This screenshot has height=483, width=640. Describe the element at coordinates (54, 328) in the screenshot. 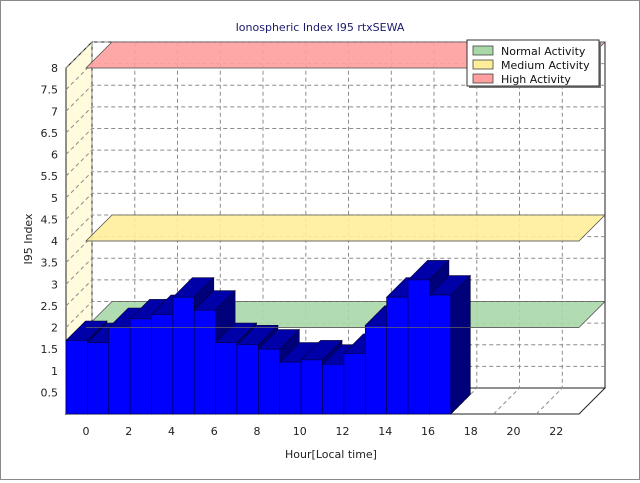

I see `y-tick-label: 2` at that location.